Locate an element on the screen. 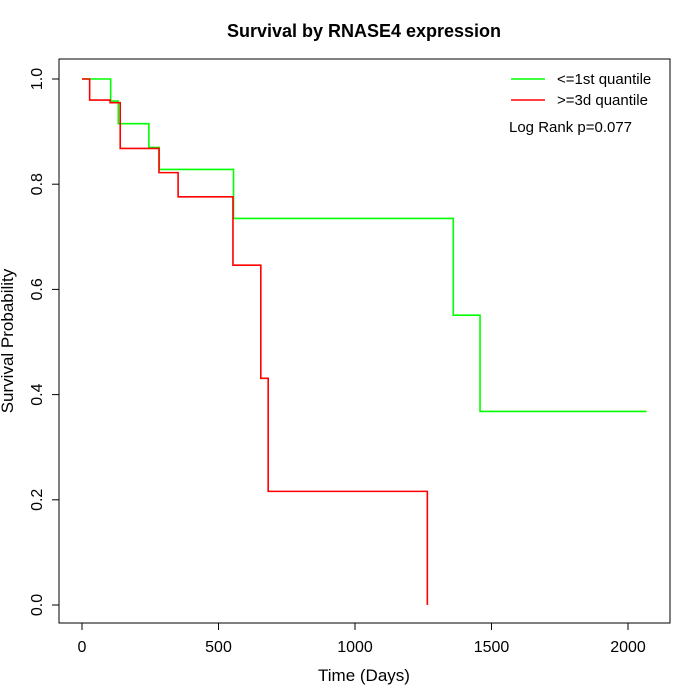  y-tick-label: 0.2 is located at coordinates (37, 500).